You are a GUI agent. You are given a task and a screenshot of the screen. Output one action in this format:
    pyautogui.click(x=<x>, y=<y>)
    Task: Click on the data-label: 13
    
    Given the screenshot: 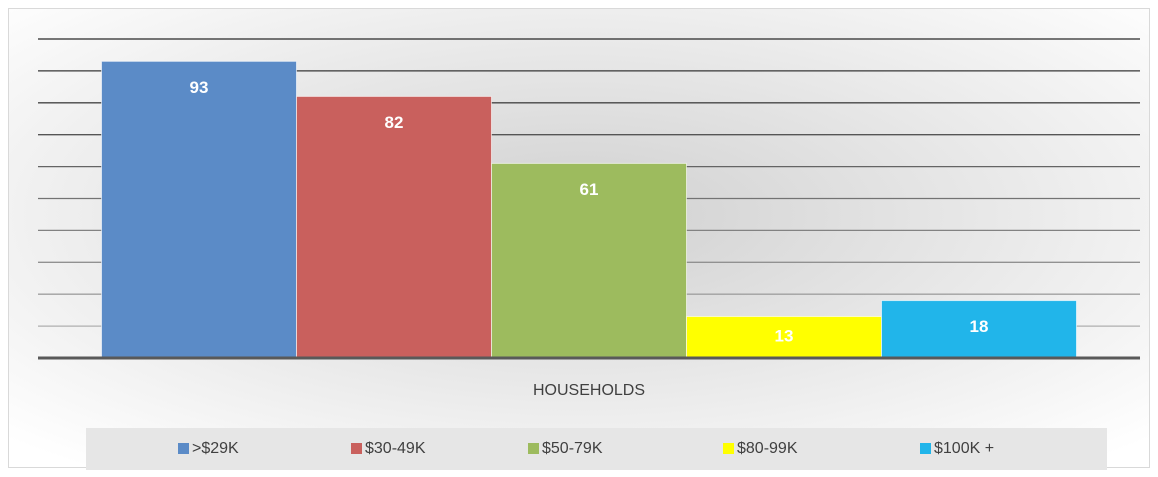 What is the action you would take?
    pyautogui.click(x=784, y=336)
    